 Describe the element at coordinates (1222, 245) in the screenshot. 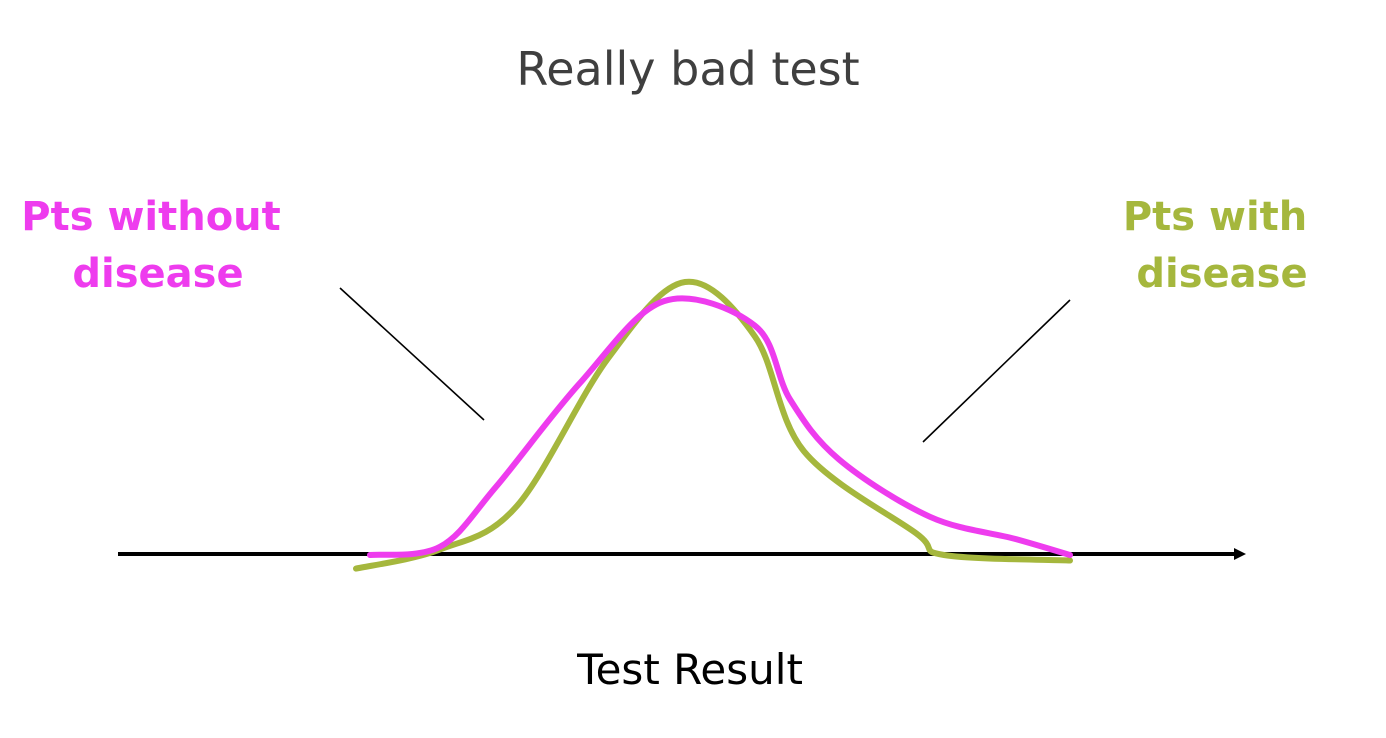

I see `legend-label-with-disease: Pts with disease` at that location.